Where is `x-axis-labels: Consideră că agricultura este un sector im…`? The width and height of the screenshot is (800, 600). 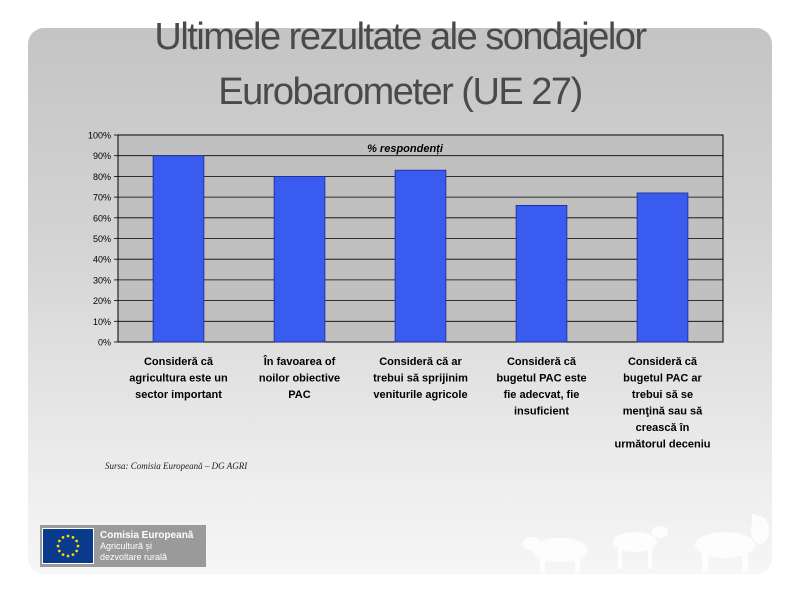
x-axis-labels: Consideră că agricultura este un sector im… is located at coordinates (419, 403).